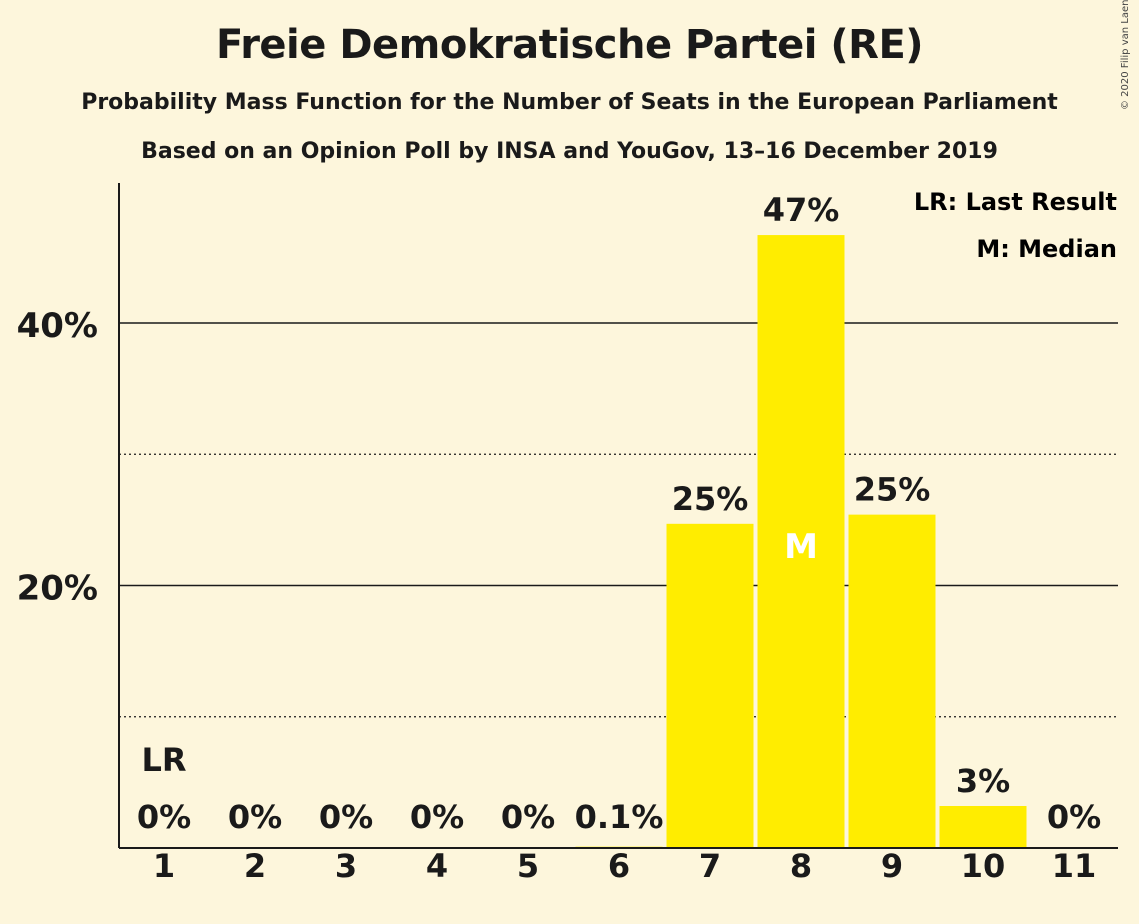  Describe the element at coordinates (892, 866) in the screenshot. I see `x-tick-label: 9` at that location.